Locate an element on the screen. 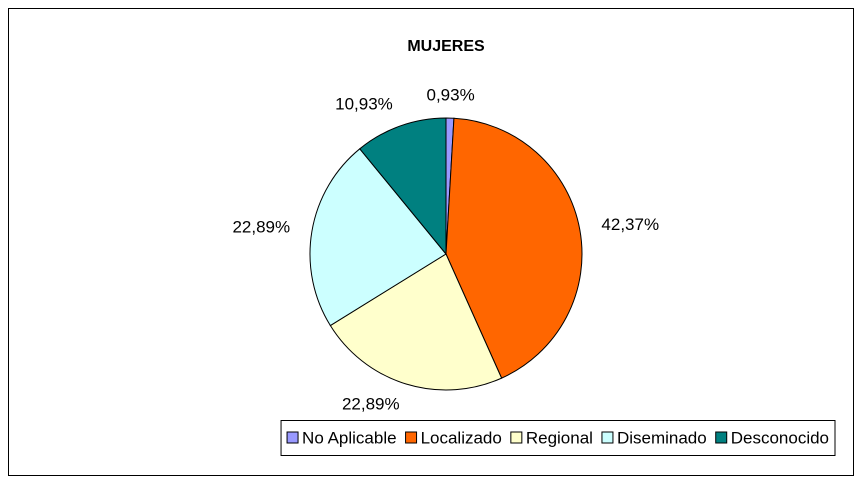 The image size is (863, 484). legend-label: Regional is located at coordinates (559, 437).